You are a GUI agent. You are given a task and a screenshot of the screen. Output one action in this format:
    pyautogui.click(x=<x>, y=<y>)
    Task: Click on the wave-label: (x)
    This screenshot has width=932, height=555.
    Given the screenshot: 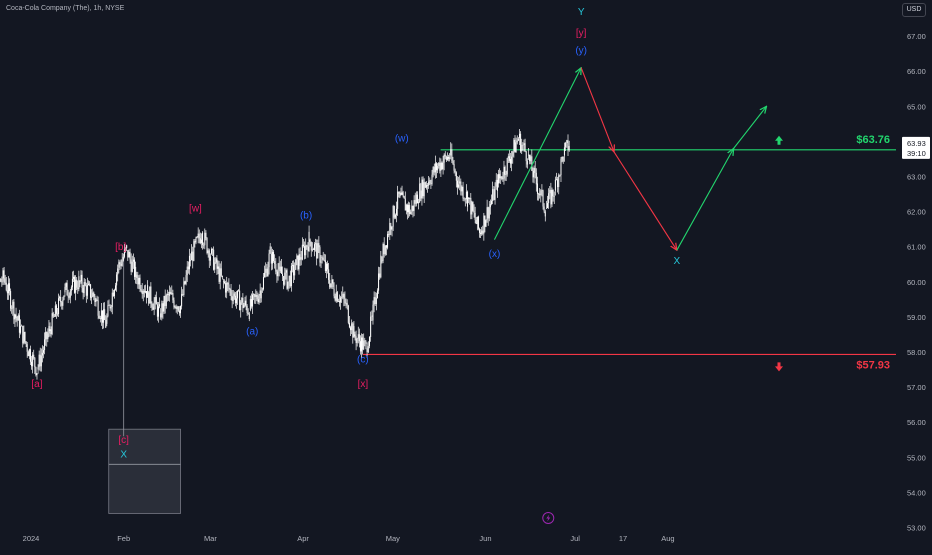 What is the action you would take?
    pyautogui.click(x=495, y=254)
    